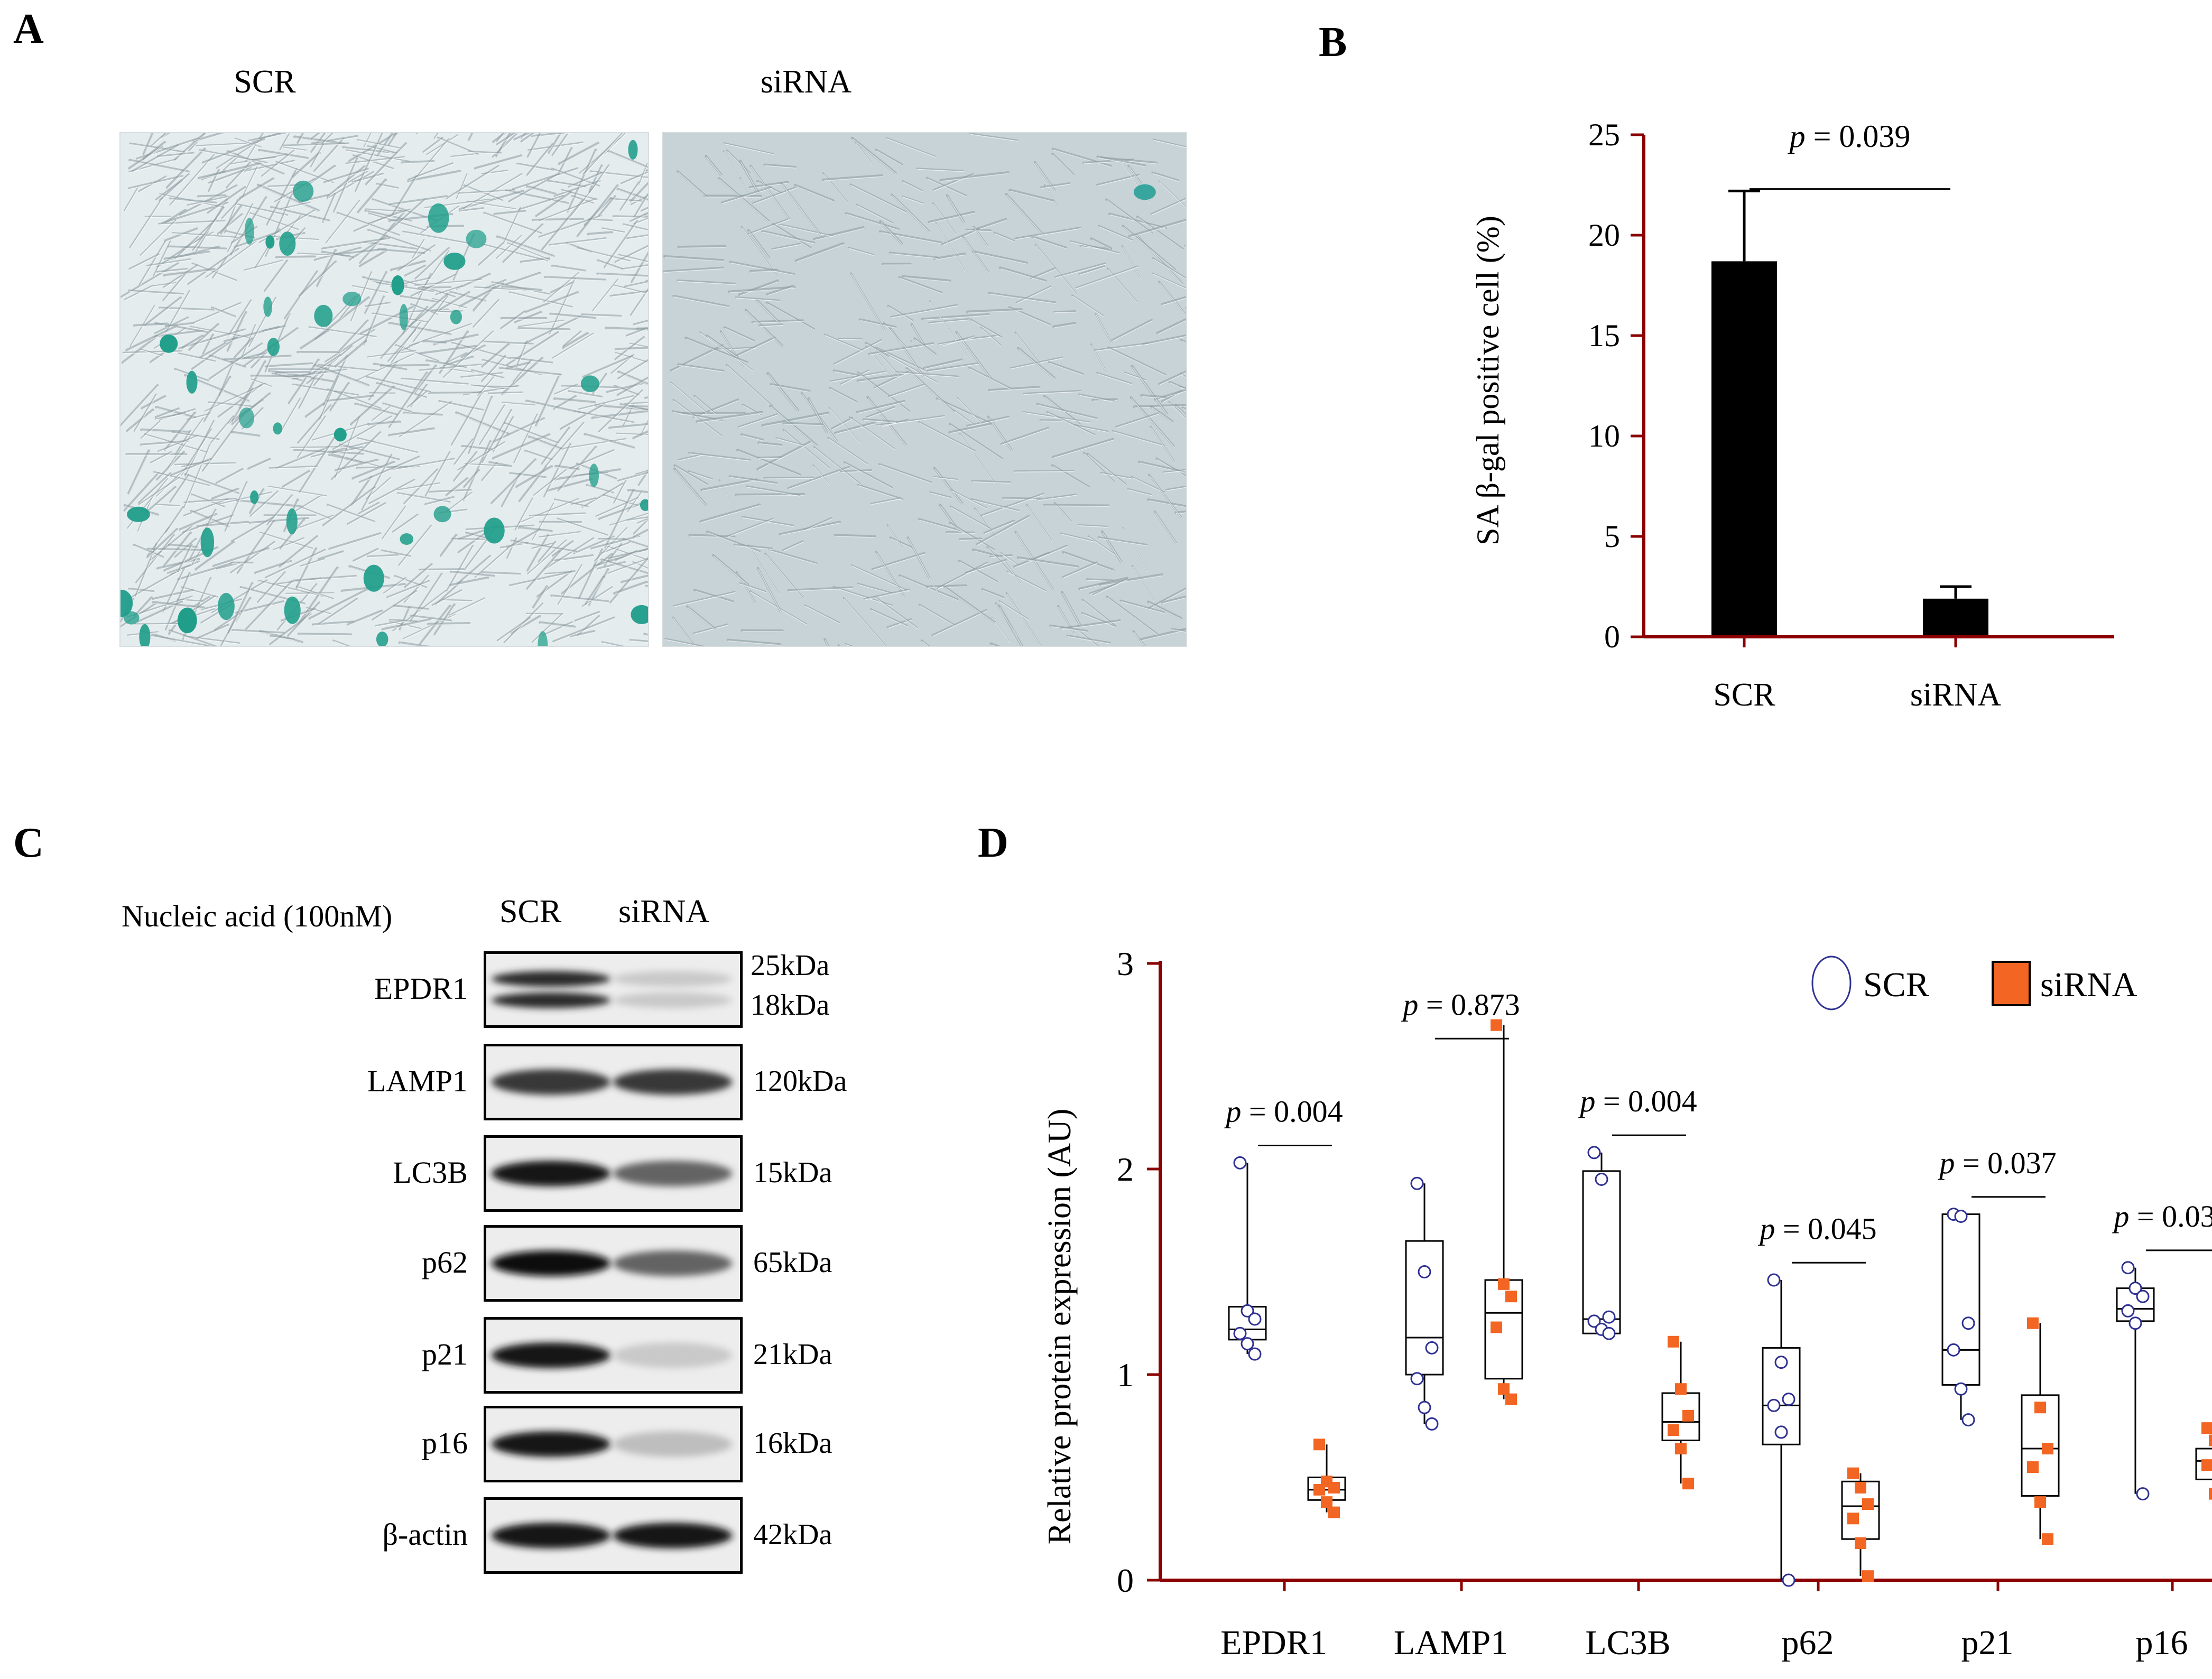 This screenshot has height=1679, width=2212. What do you see at coordinates (1849, 136) in the screenshot?
I see `b-pvalue-label: p = 0.039` at bounding box center [1849, 136].